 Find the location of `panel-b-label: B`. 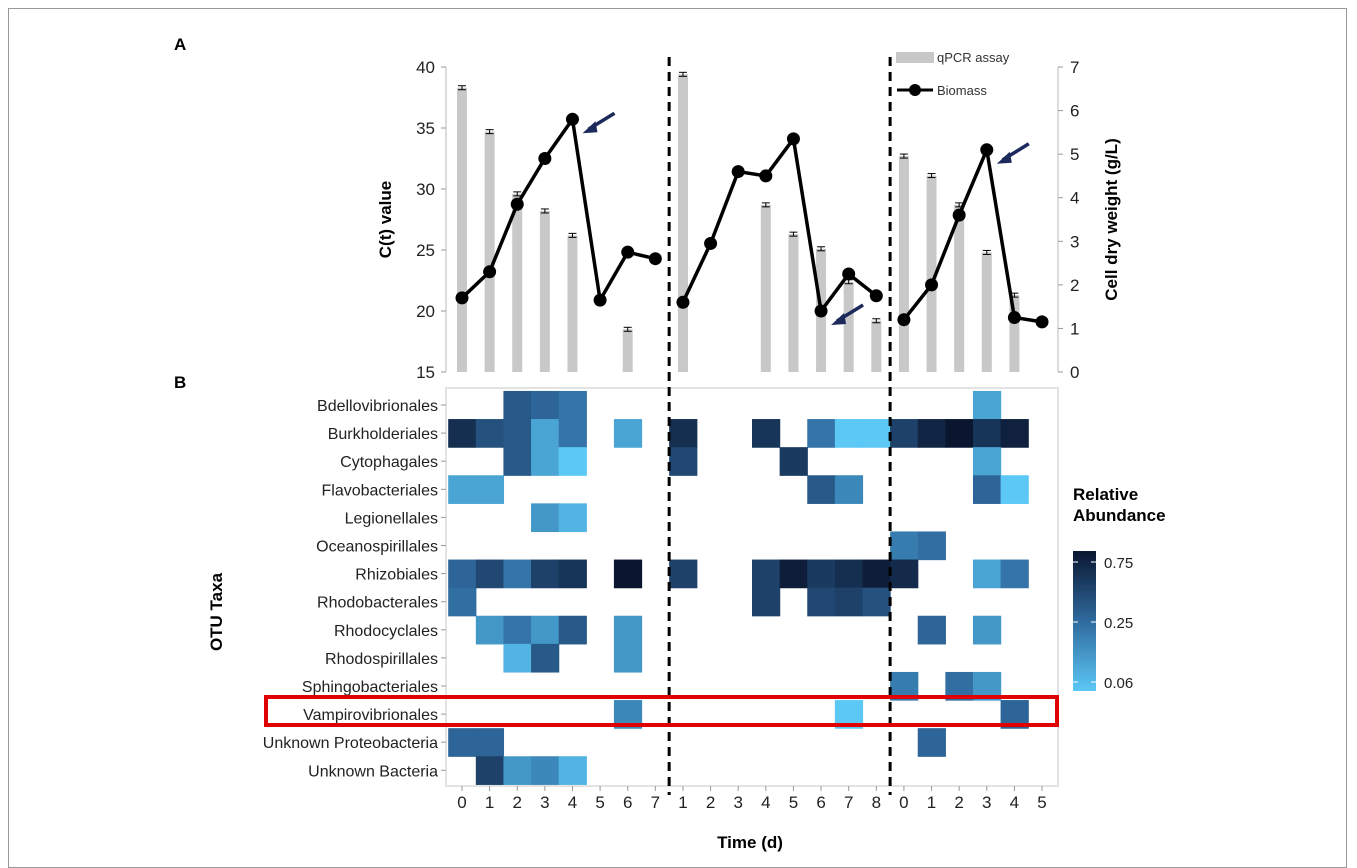

panel-b-label: B is located at coordinates (180, 382).